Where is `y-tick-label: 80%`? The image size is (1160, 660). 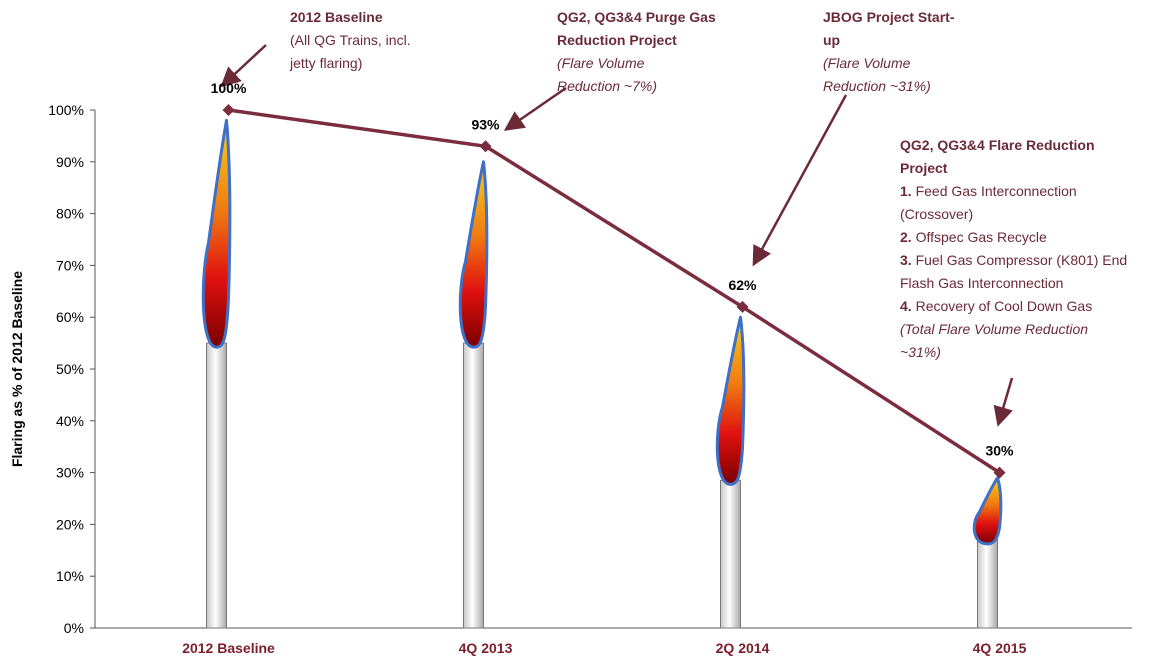 y-tick-label: 80% is located at coordinates (70, 214).